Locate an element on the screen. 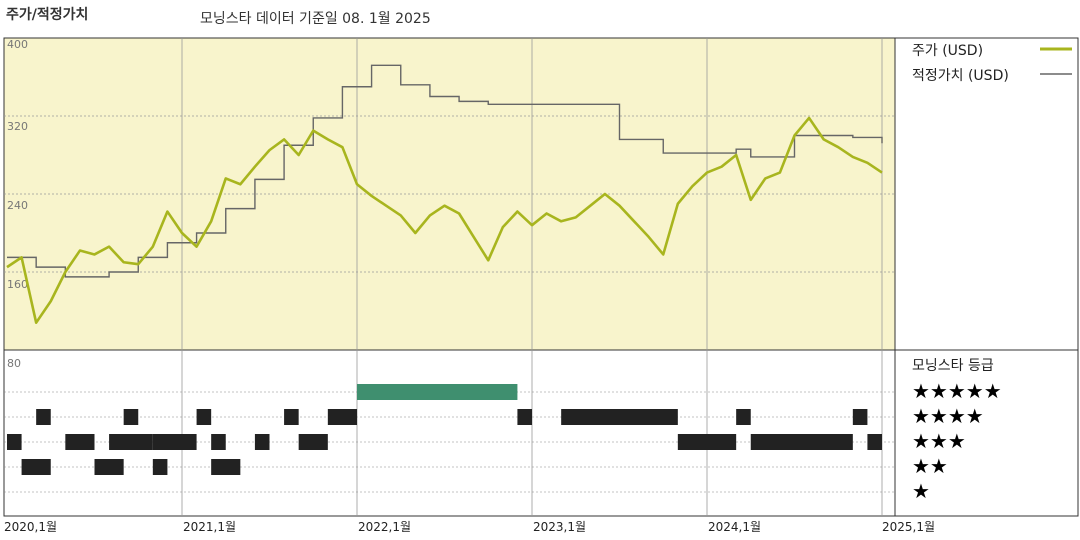  y-tick-label: 240 is located at coordinates (17, 205).